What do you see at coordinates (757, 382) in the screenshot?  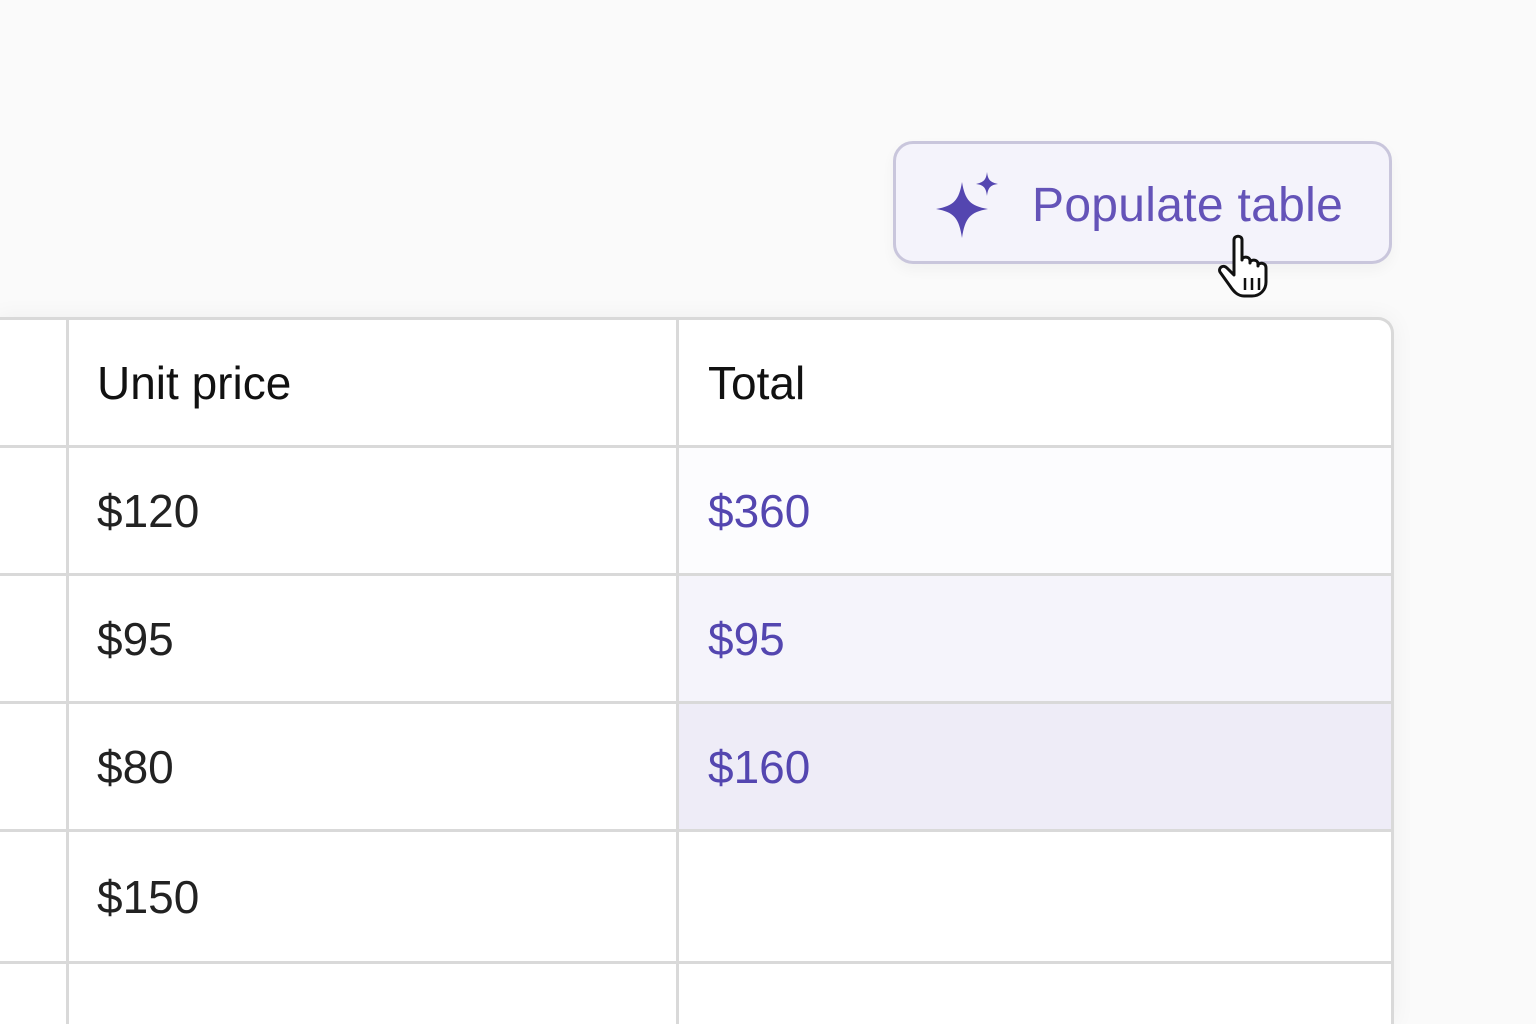 I see `header-total: Total` at bounding box center [757, 382].